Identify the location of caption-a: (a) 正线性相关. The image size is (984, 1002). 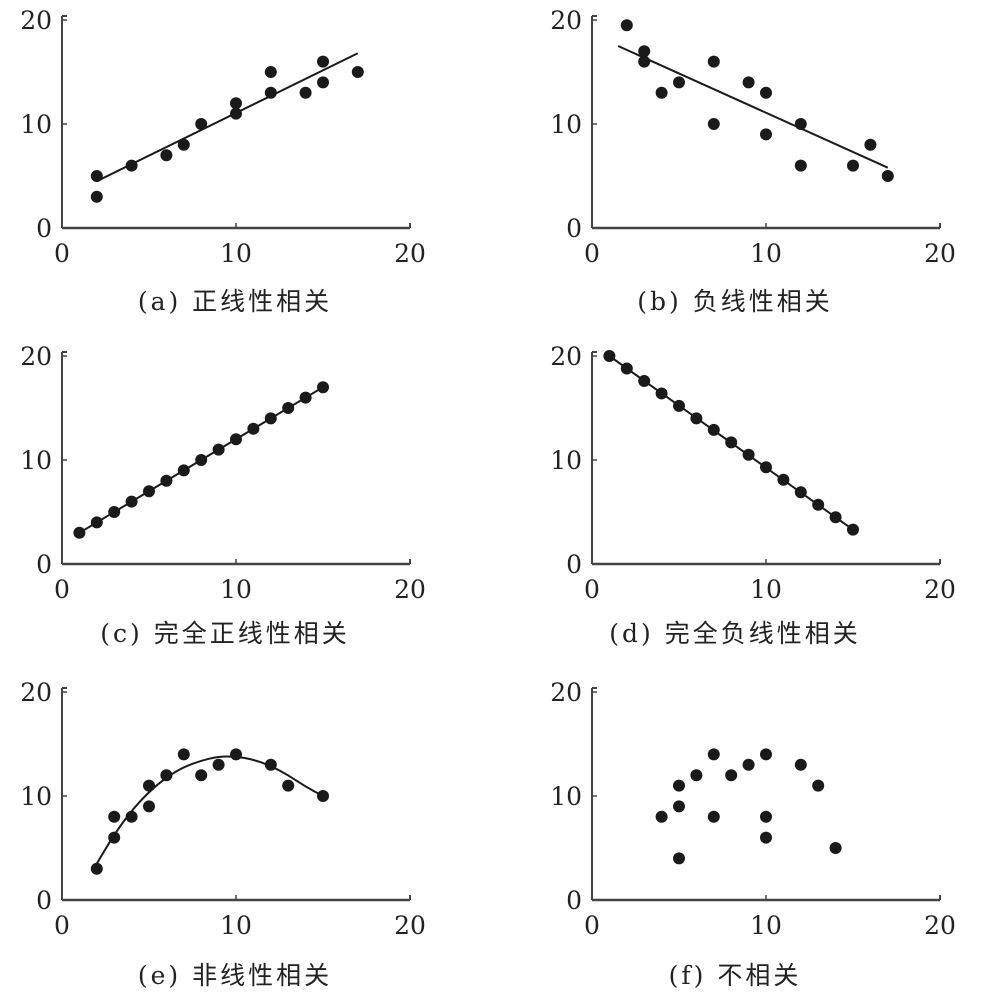
(235, 301).